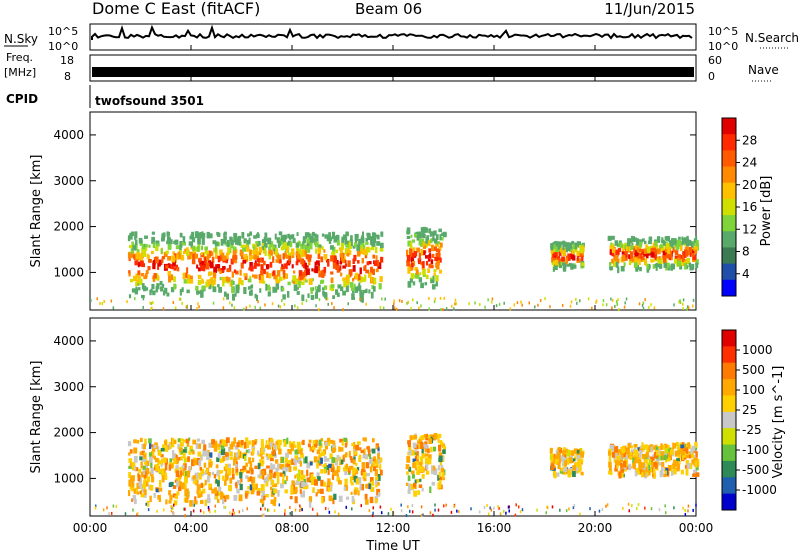 This screenshot has width=800, height=554. What do you see at coordinates (494, 528) in the screenshot?
I see `x-tick-label: 16:00` at bounding box center [494, 528].